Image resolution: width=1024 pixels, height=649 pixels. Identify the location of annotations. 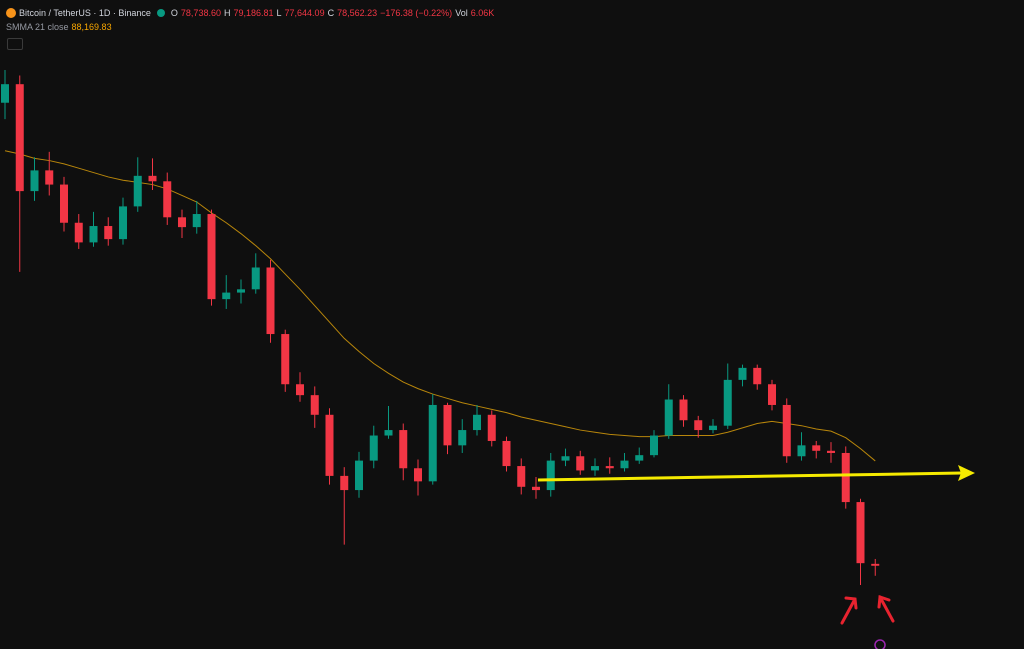
(756, 557).